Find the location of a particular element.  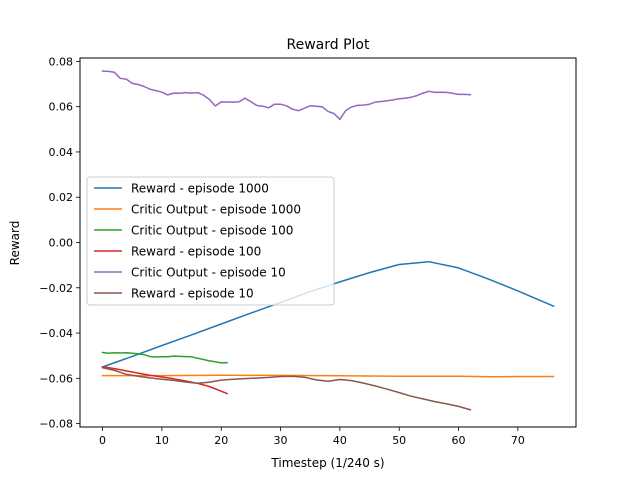

legend-label-4: Critic Output - episode 10 is located at coordinates (208, 273).